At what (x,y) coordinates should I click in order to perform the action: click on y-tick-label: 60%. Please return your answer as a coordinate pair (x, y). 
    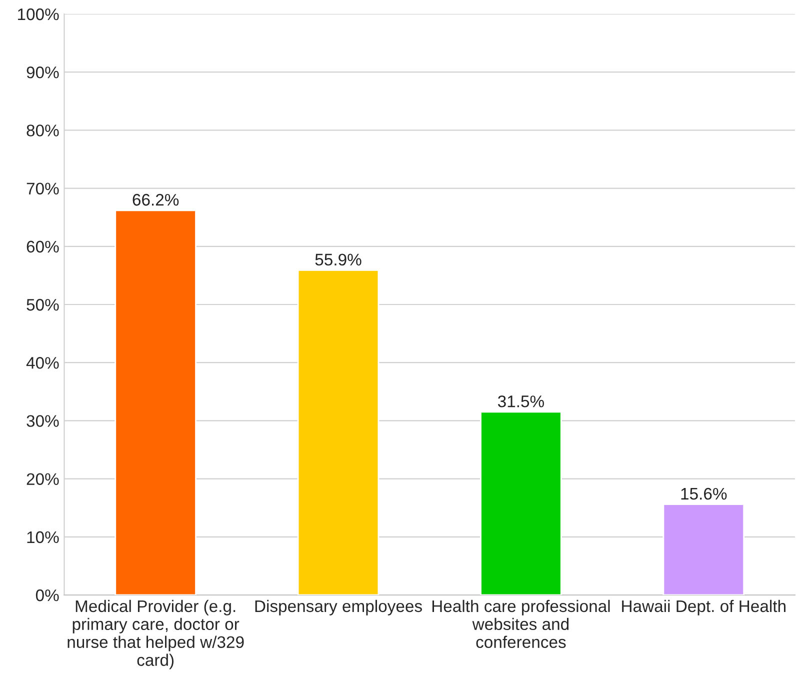
    Looking at the image, I should click on (42, 246).